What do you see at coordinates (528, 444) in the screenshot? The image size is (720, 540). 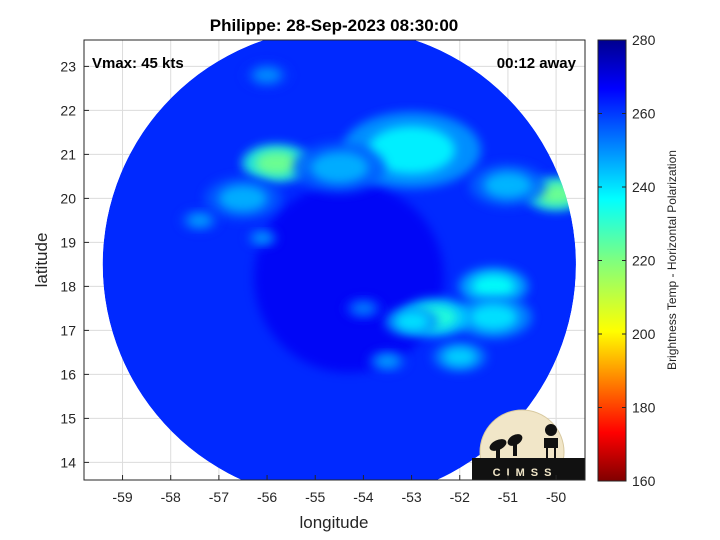 I see `cimss-logo: CIMSS` at bounding box center [528, 444].